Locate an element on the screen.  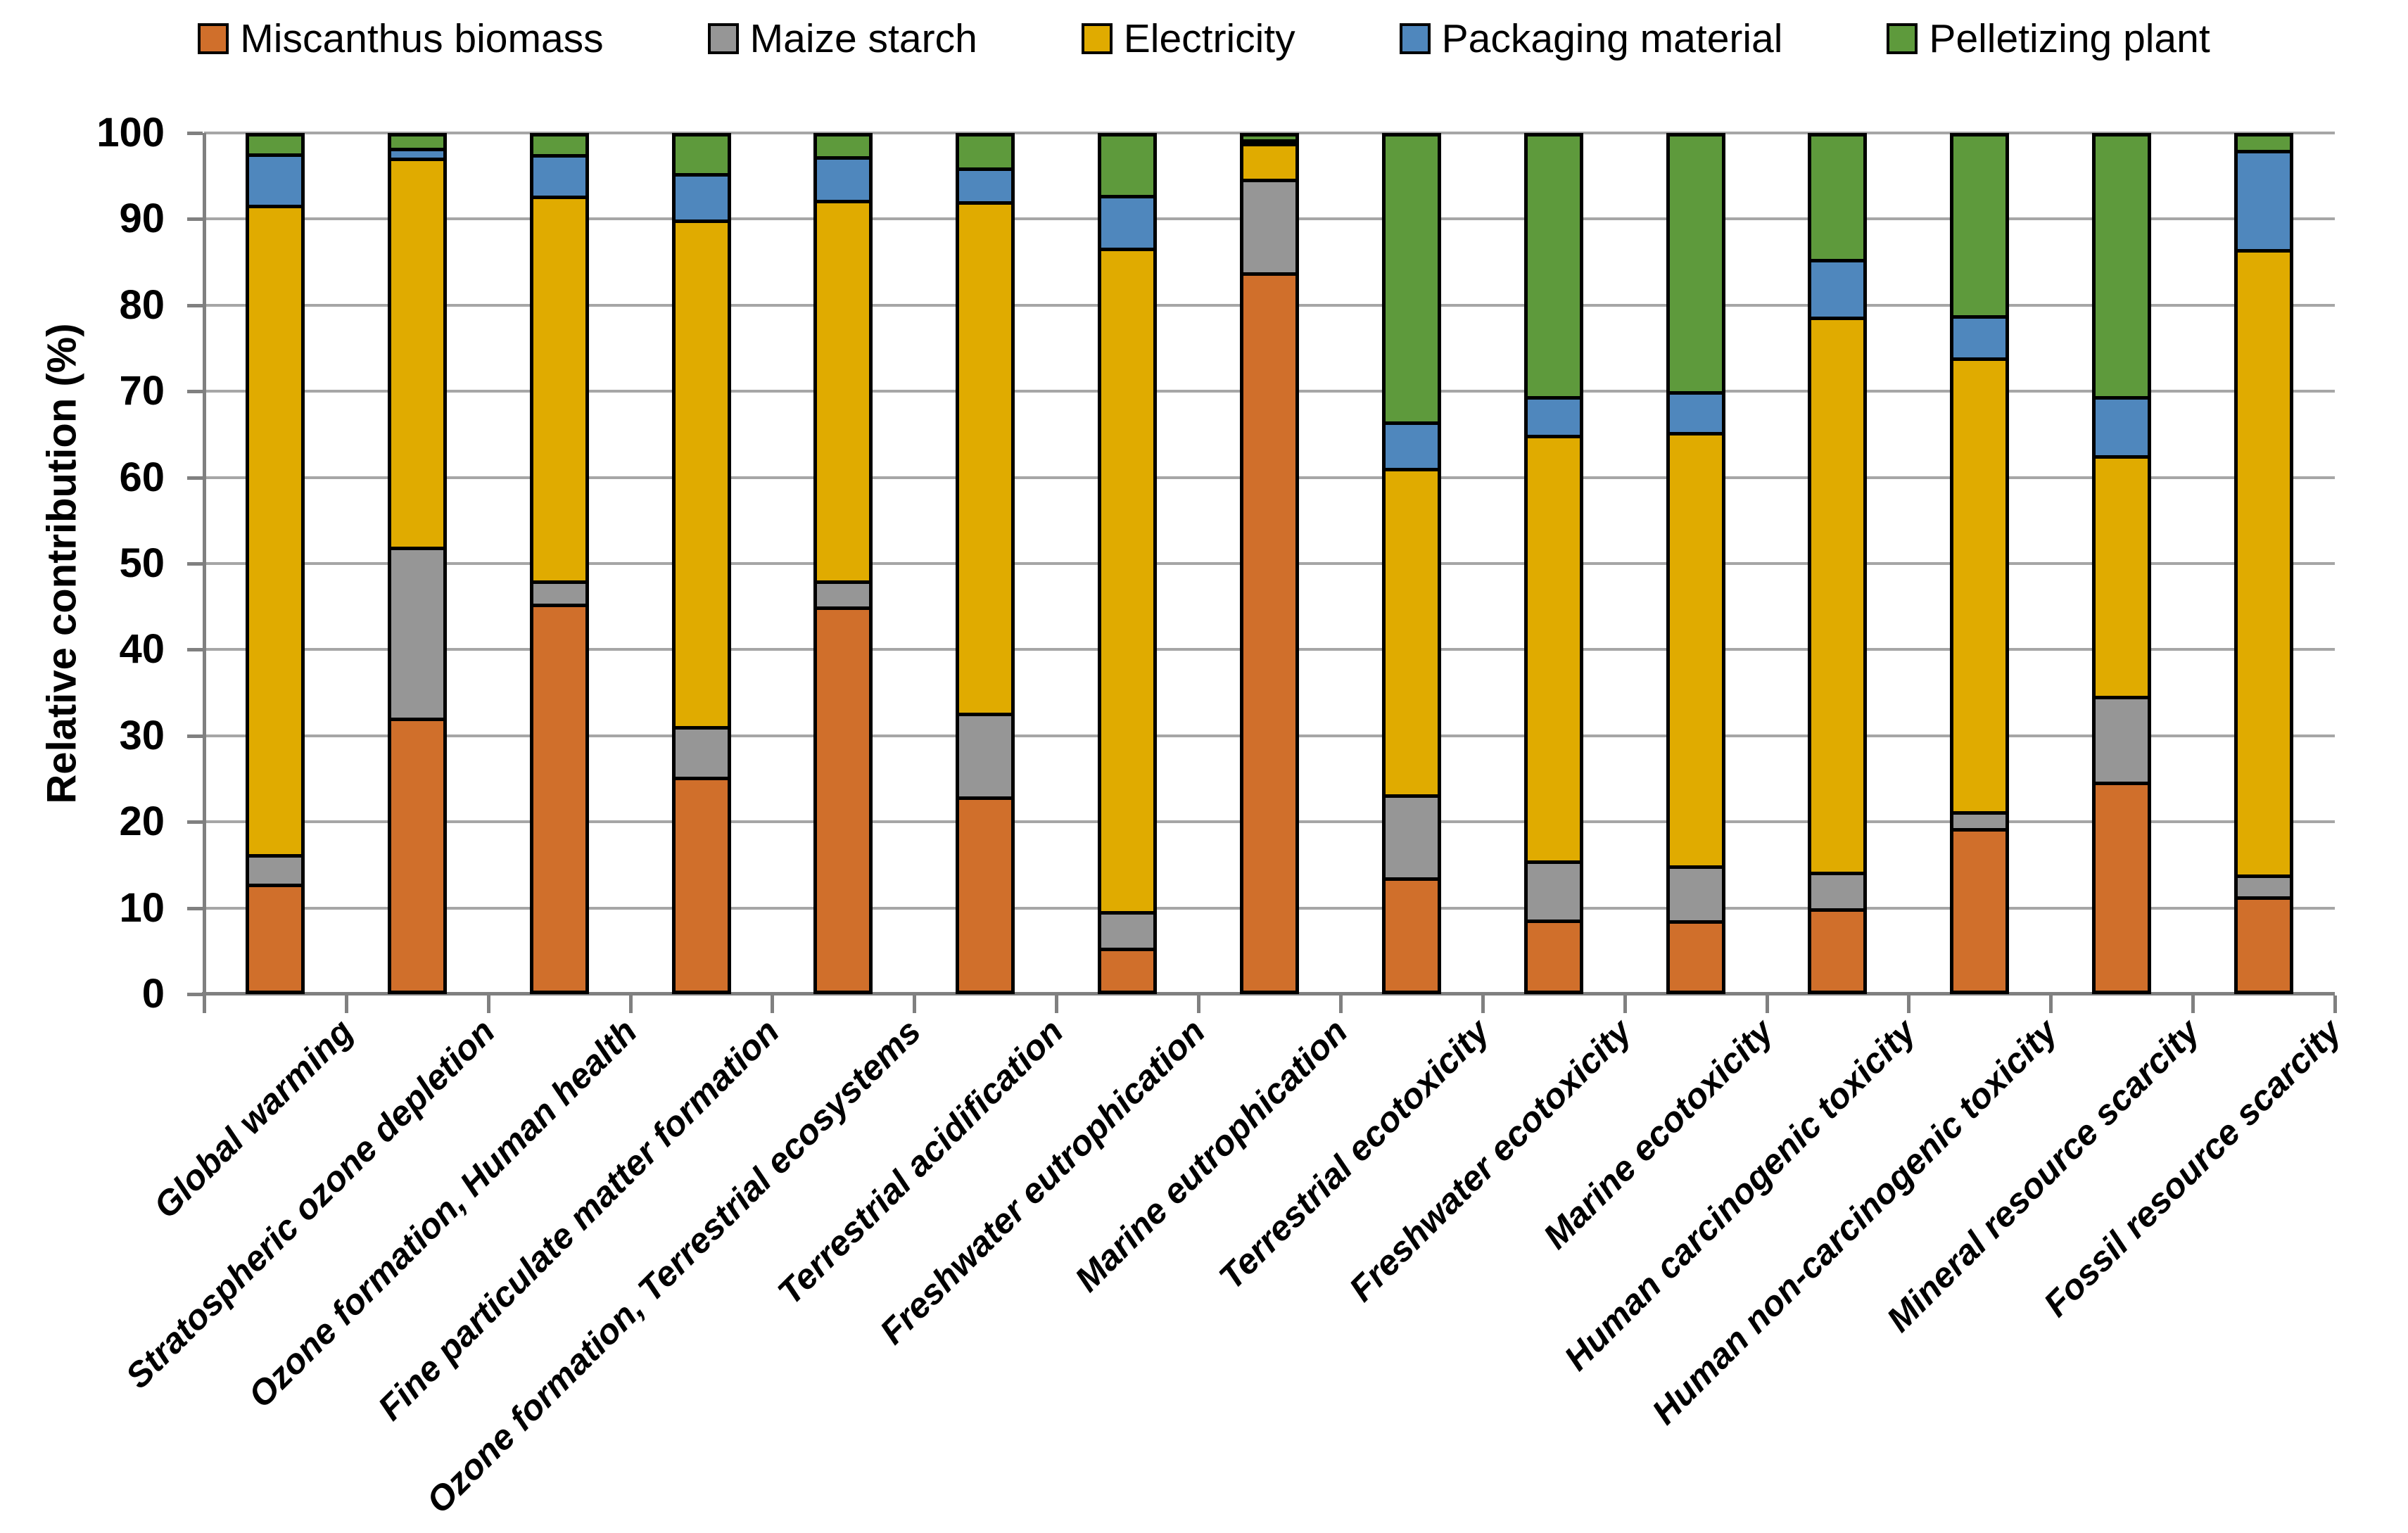
y-axis-tick-label: 40 is located at coordinates (142, 650).